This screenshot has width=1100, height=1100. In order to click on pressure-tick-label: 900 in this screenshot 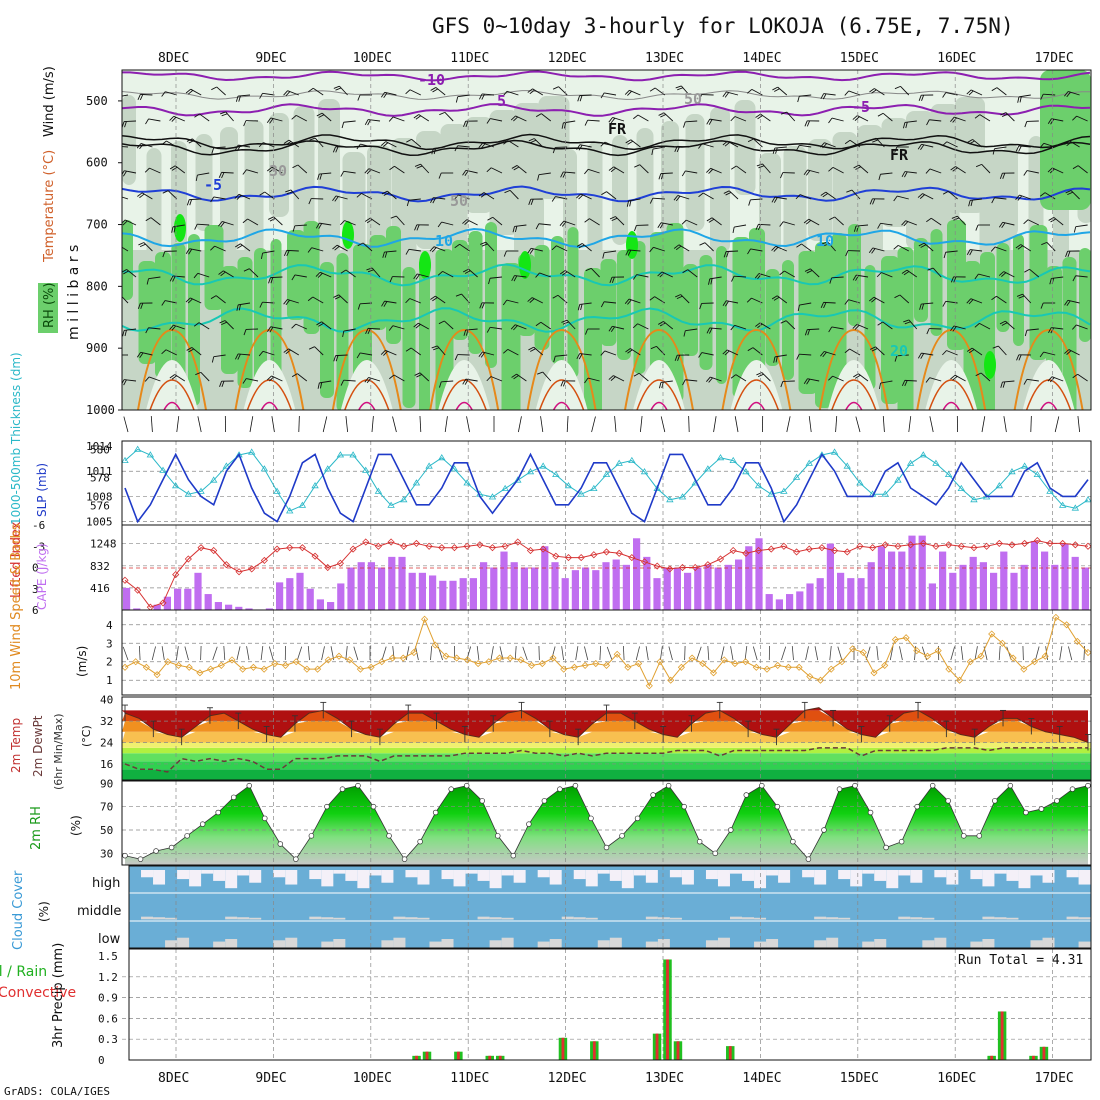, I will do `click(97, 348)`.